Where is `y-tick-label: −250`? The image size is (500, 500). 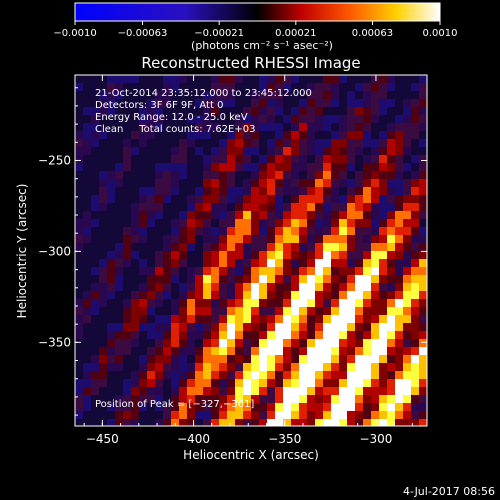 y-tick-label: −250 is located at coordinates (54, 160).